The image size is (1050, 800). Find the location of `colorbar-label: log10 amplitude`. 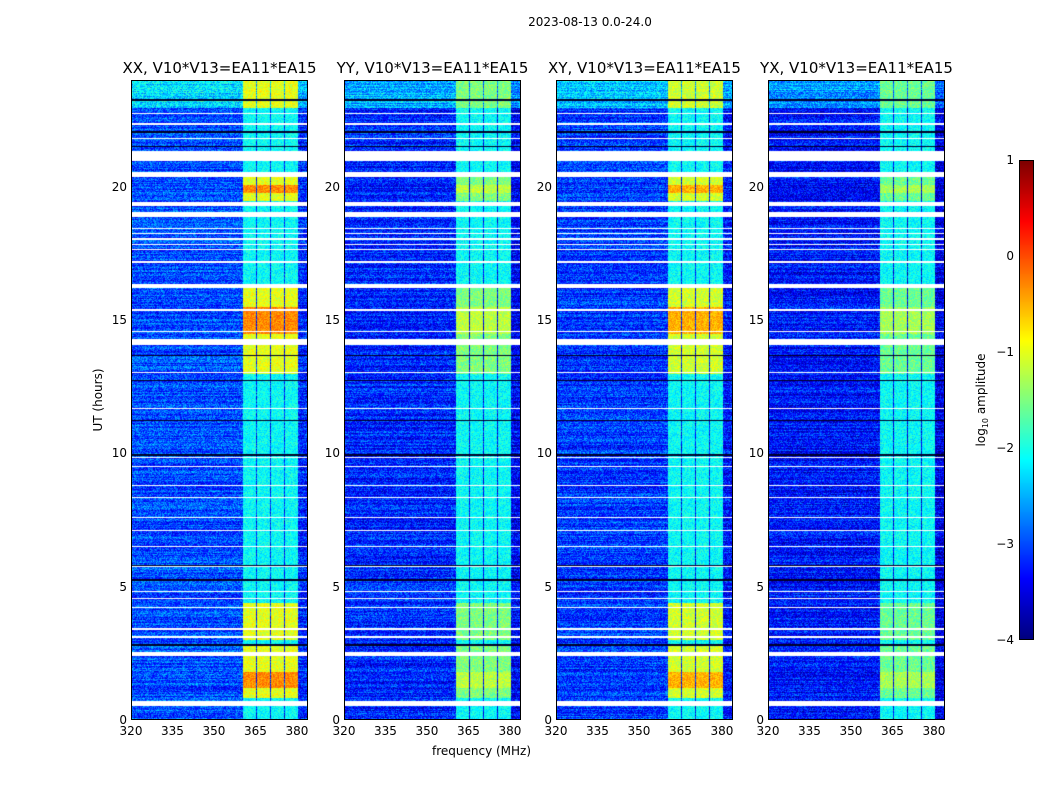

colorbar-label: log10 amplitude is located at coordinates (982, 400).